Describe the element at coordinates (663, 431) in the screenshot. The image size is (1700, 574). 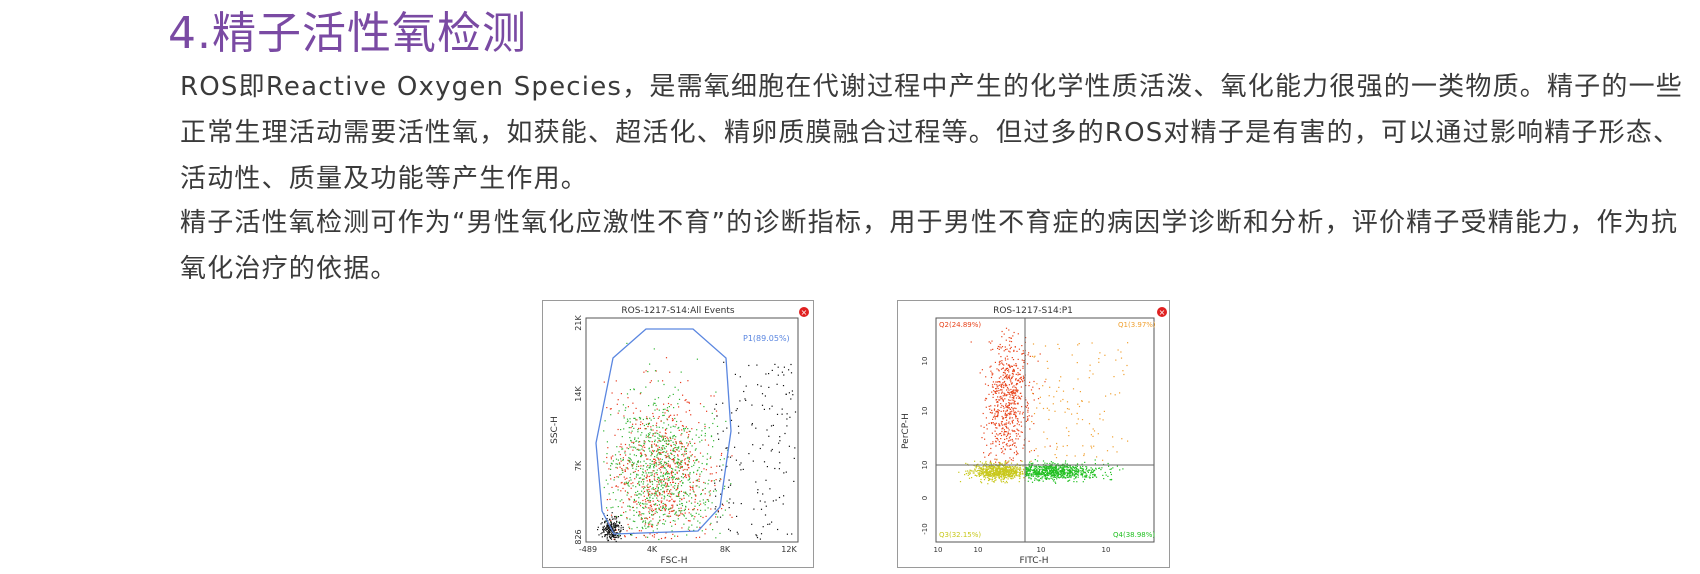
I see `gate-polygon-p1` at that location.